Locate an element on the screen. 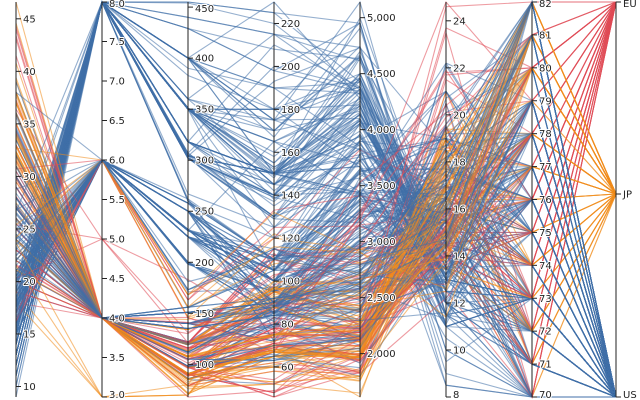 Image resolution: width=640 pixels, height=400 pixels. tick-label: 4.5 is located at coordinates (117, 279).